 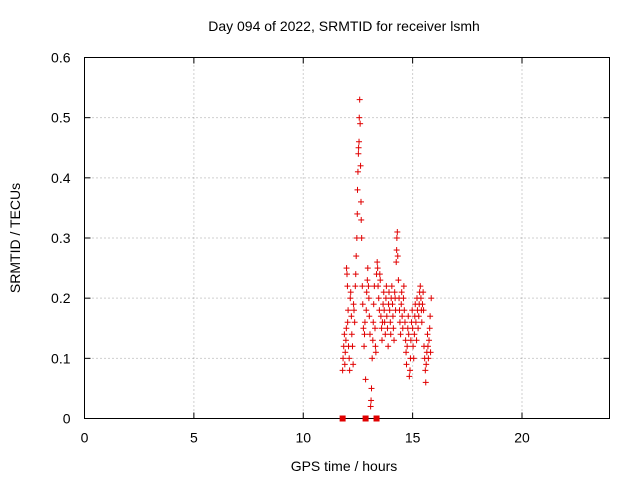 What do you see at coordinates (61, 298) in the screenshot?
I see `y-tick-label: 0.2` at bounding box center [61, 298].